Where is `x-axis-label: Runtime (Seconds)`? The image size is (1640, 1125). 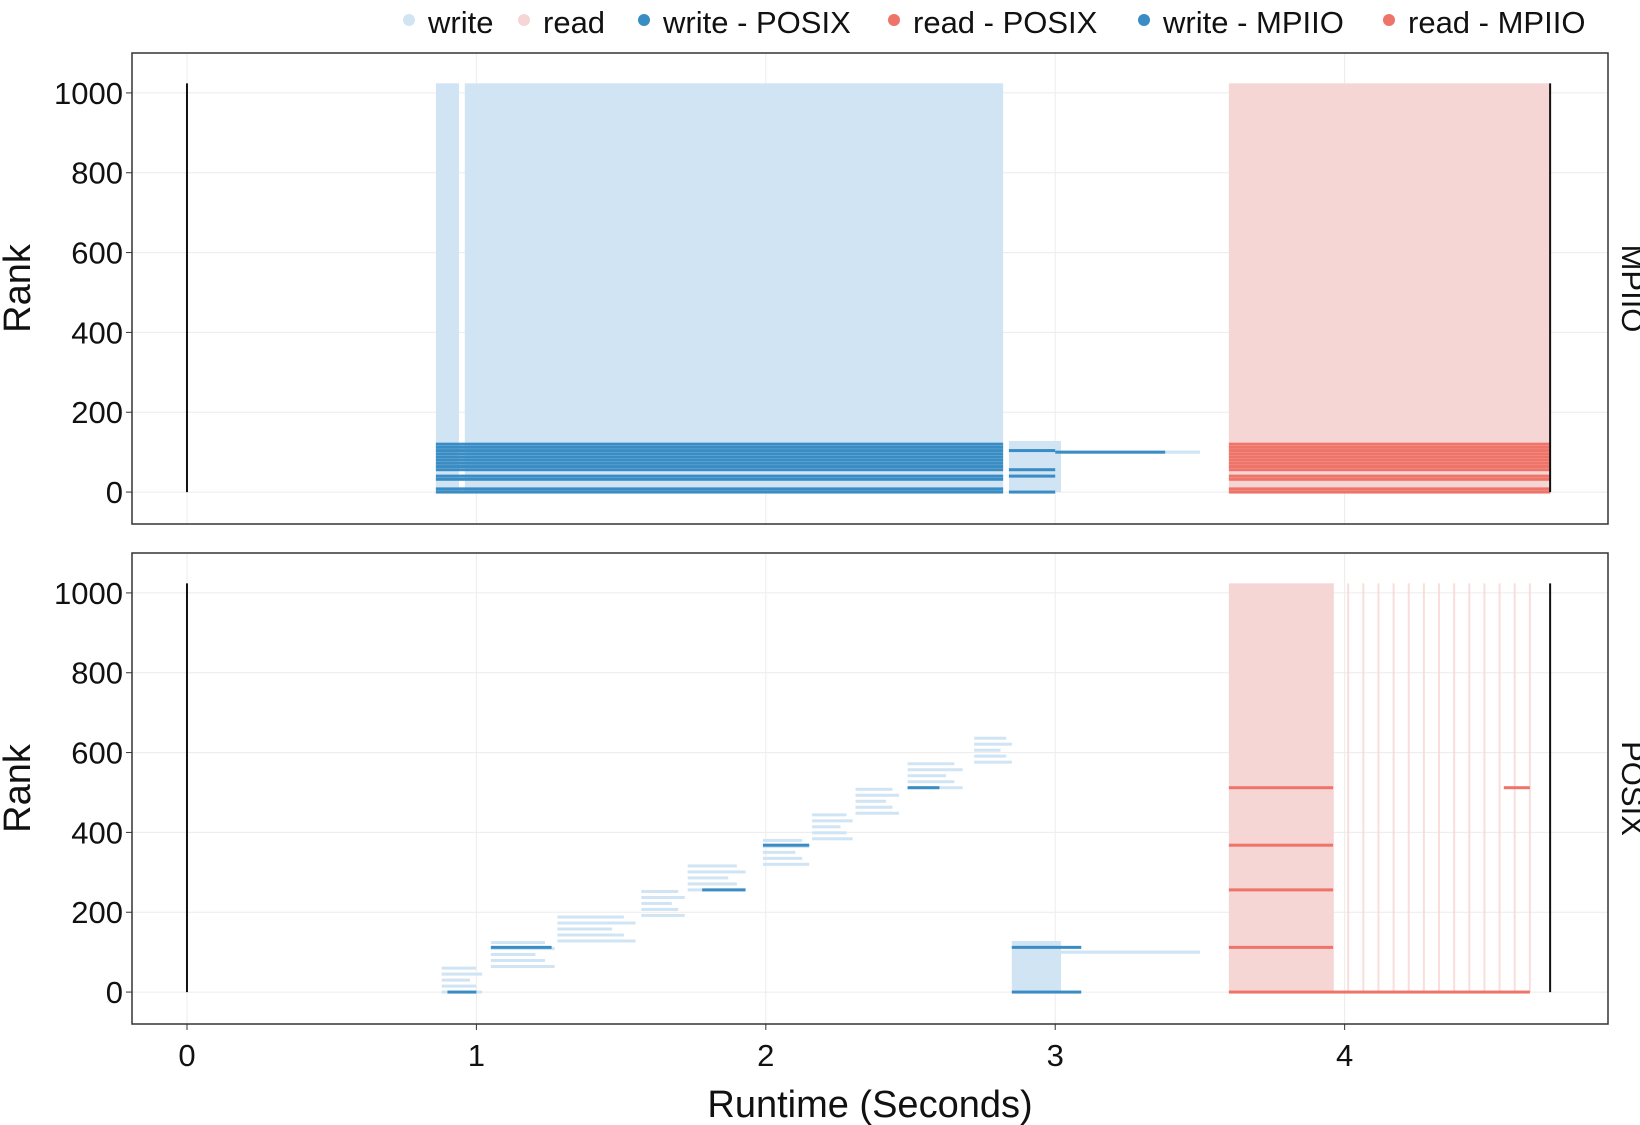 x-axis-label: Runtime (Seconds) is located at coordinates (869, 1104).